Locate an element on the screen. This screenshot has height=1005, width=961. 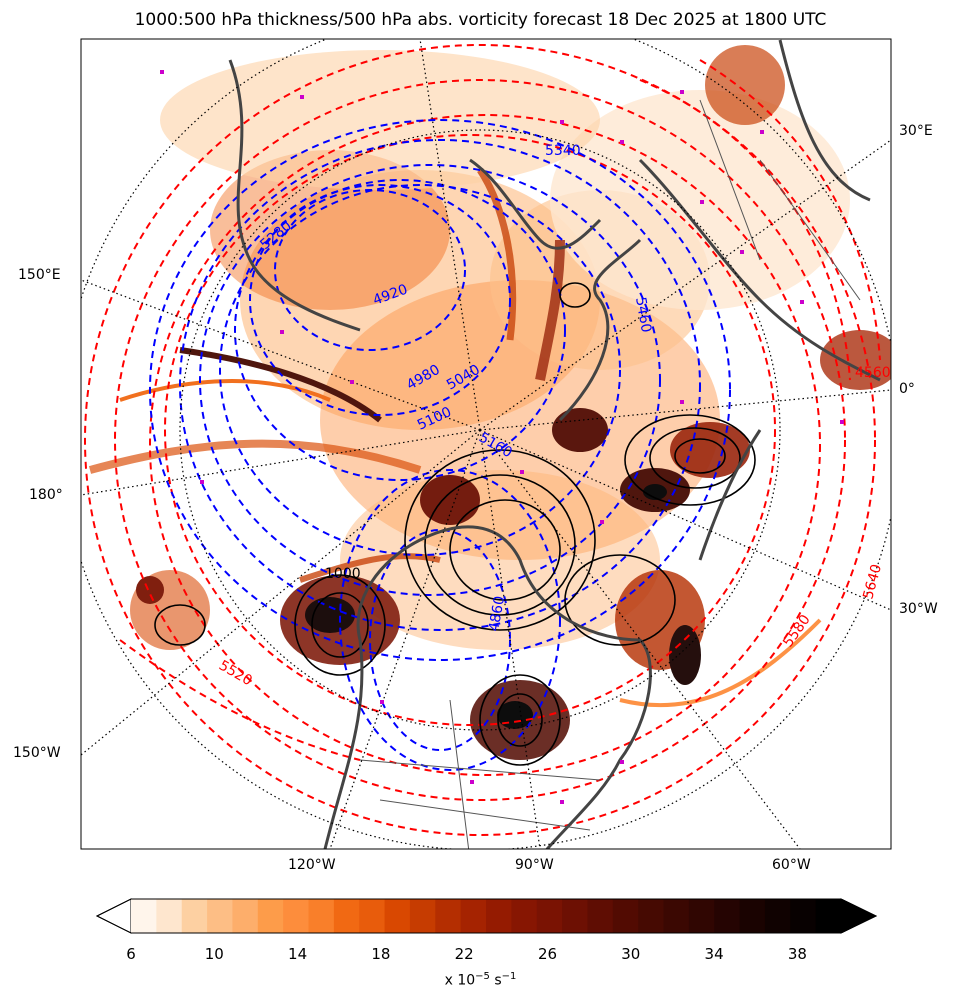
lon-label-left: 180° is located at coordinates (46, 495).